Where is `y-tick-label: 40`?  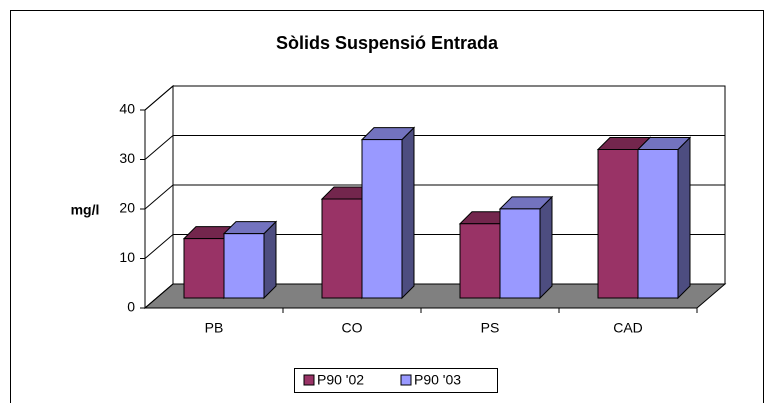 y-tick-label: 40 is located at coordinates (127, 109).